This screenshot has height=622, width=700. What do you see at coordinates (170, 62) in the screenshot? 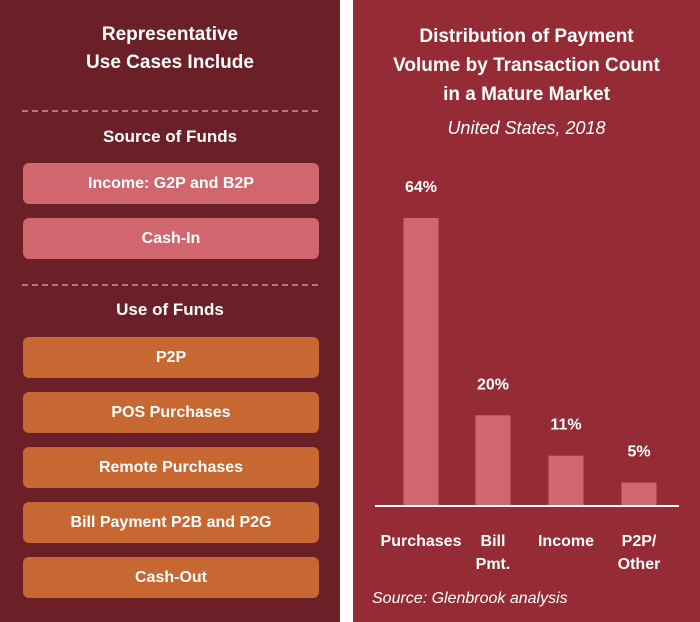
I see `use-cases-heading-line2: Use Cases Include` at bounding box center [170, 62].